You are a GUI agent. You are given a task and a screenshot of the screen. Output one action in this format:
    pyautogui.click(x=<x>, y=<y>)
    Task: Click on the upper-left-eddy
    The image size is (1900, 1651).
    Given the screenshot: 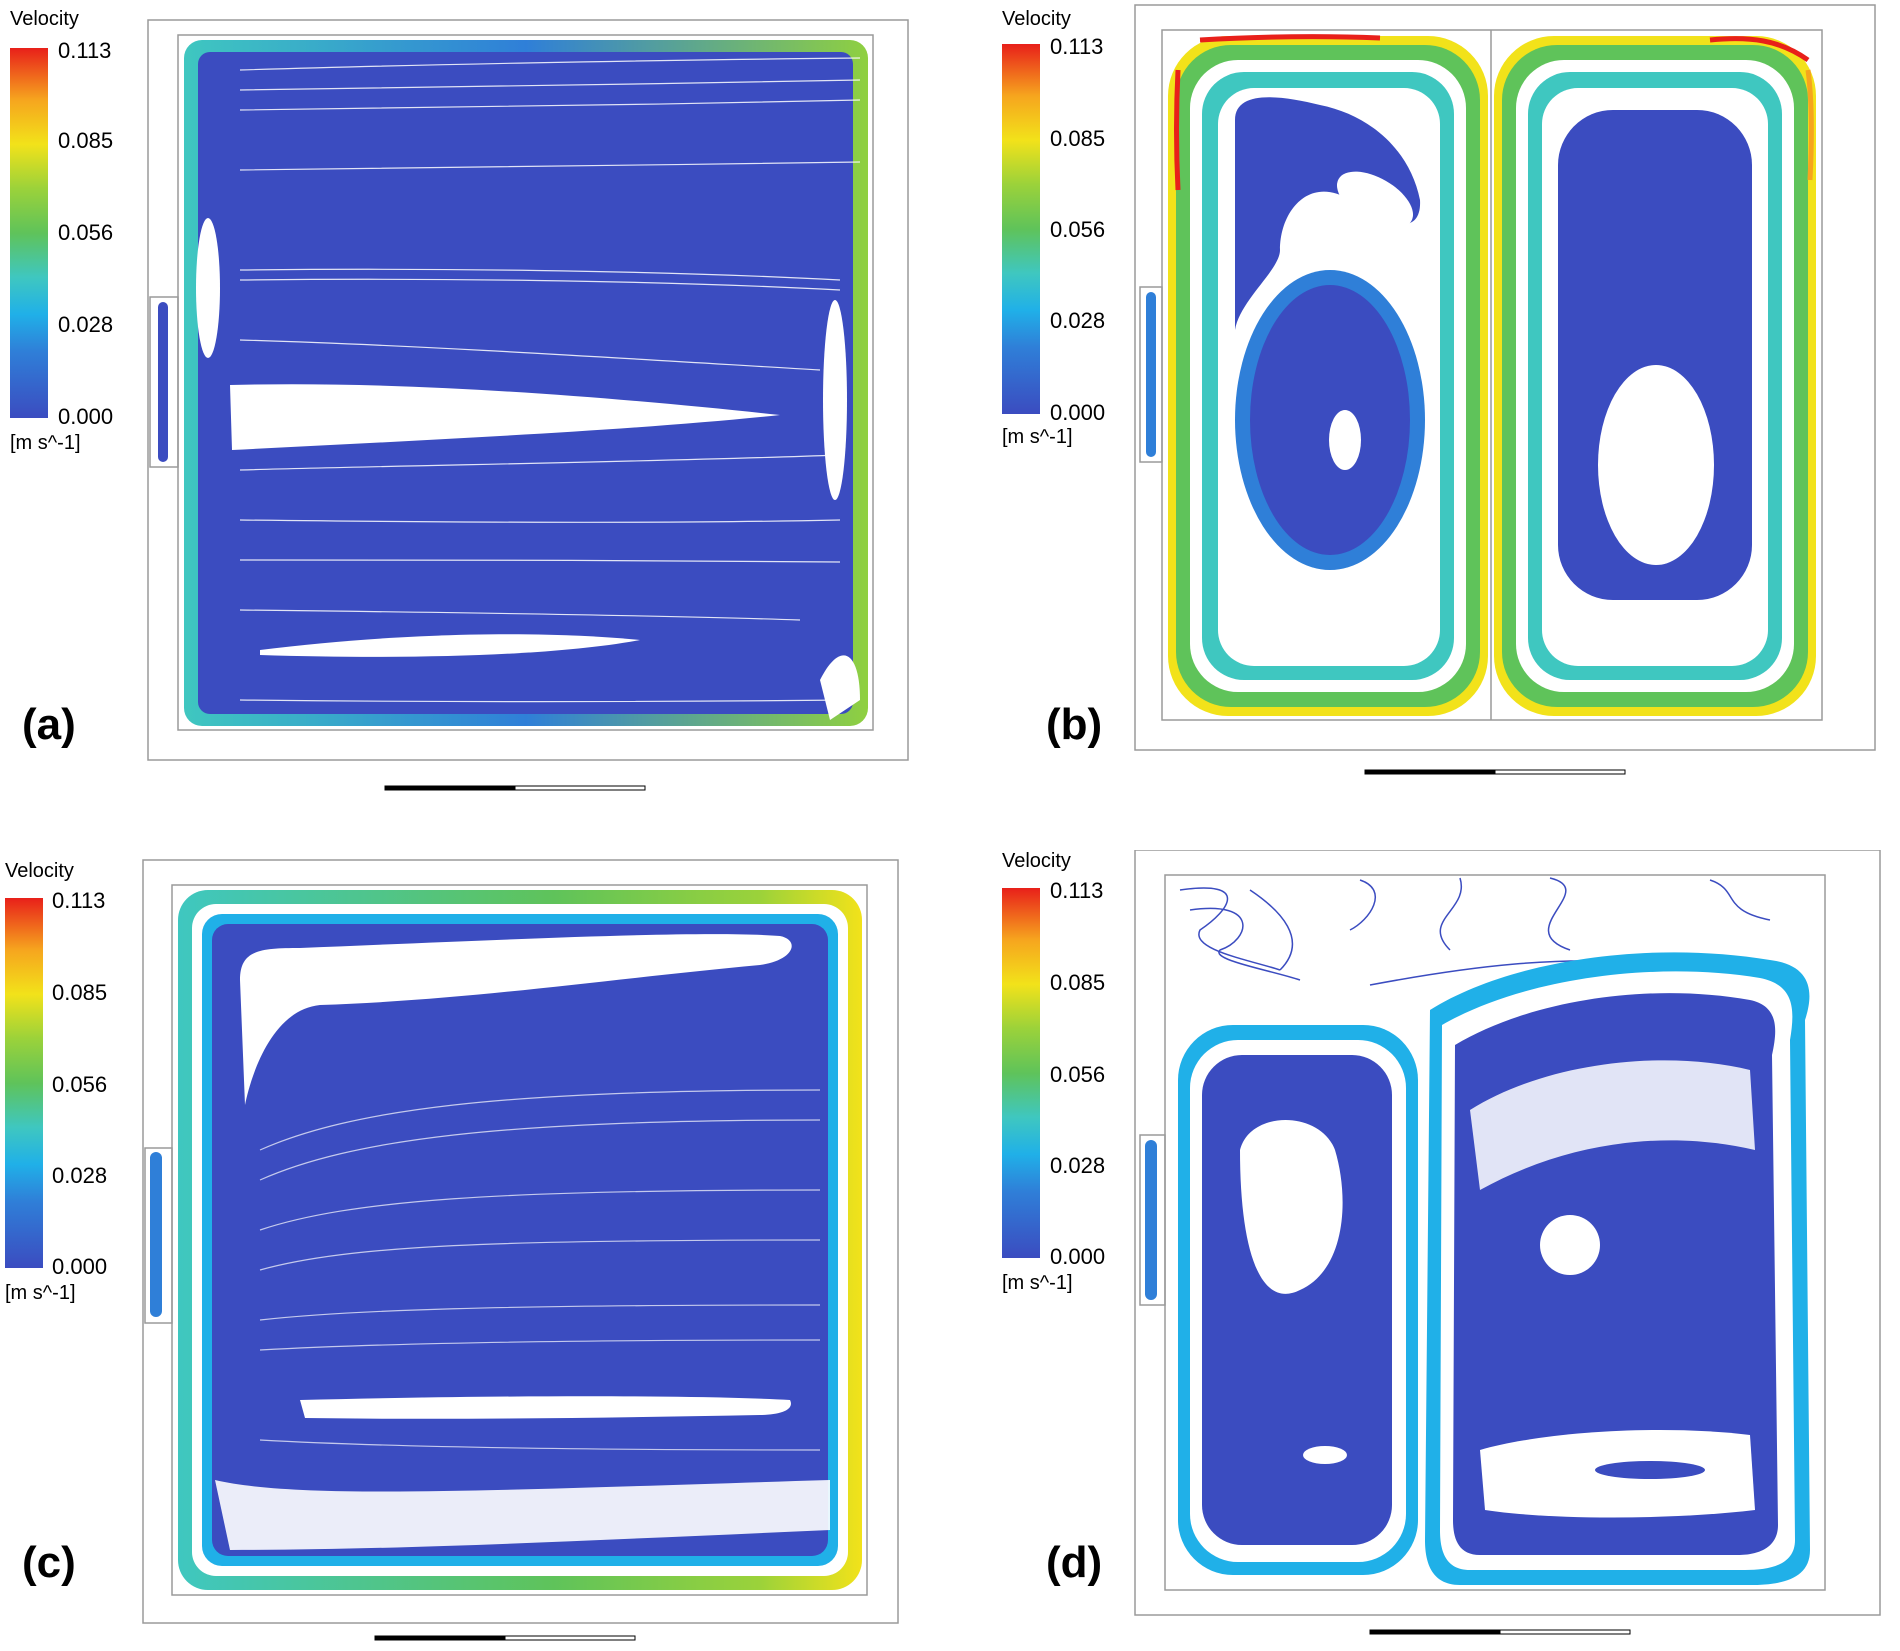 What is the action you would take?
    pyautogui.click(x=1328, y=213)
    